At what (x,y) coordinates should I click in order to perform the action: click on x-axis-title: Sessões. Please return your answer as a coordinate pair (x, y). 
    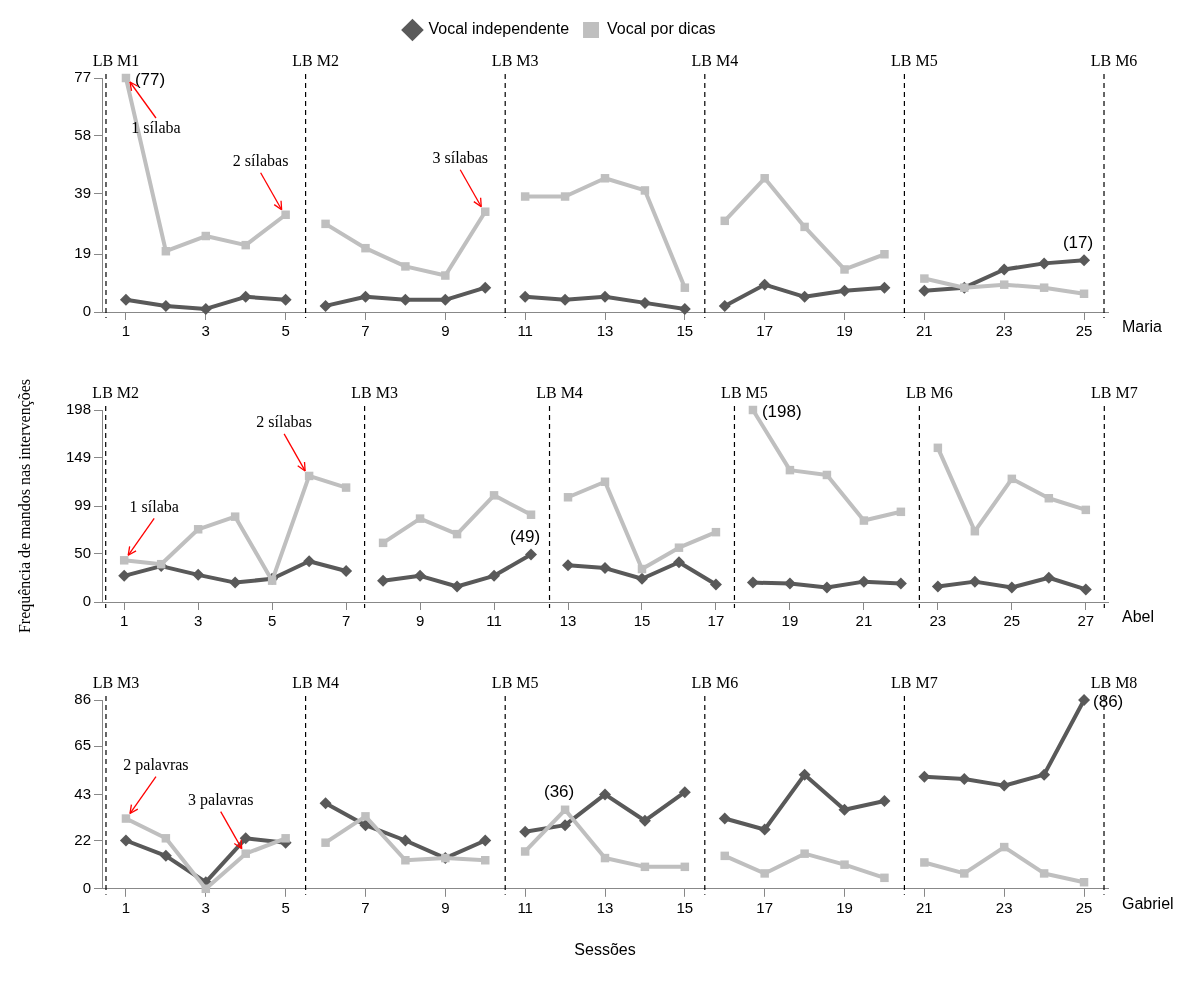
    Looking at the image, I should click on (605, 949).